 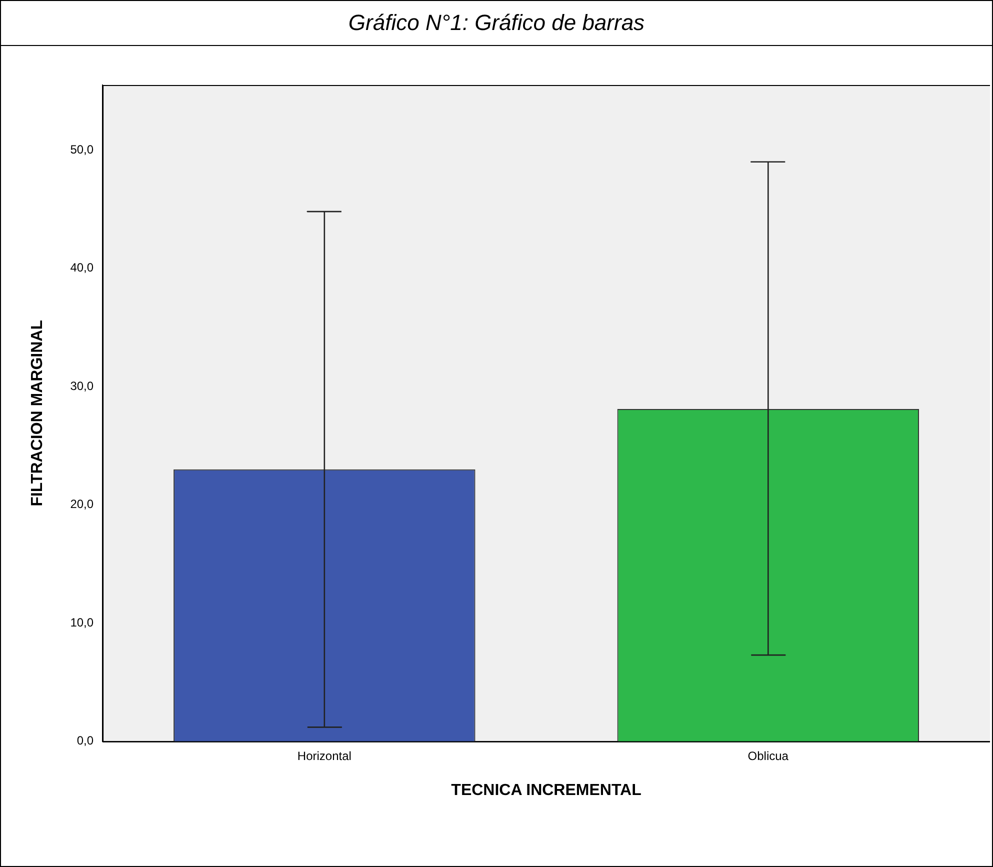 I want to click on y-tick-label: 10,0, so click(x=82, y=622).